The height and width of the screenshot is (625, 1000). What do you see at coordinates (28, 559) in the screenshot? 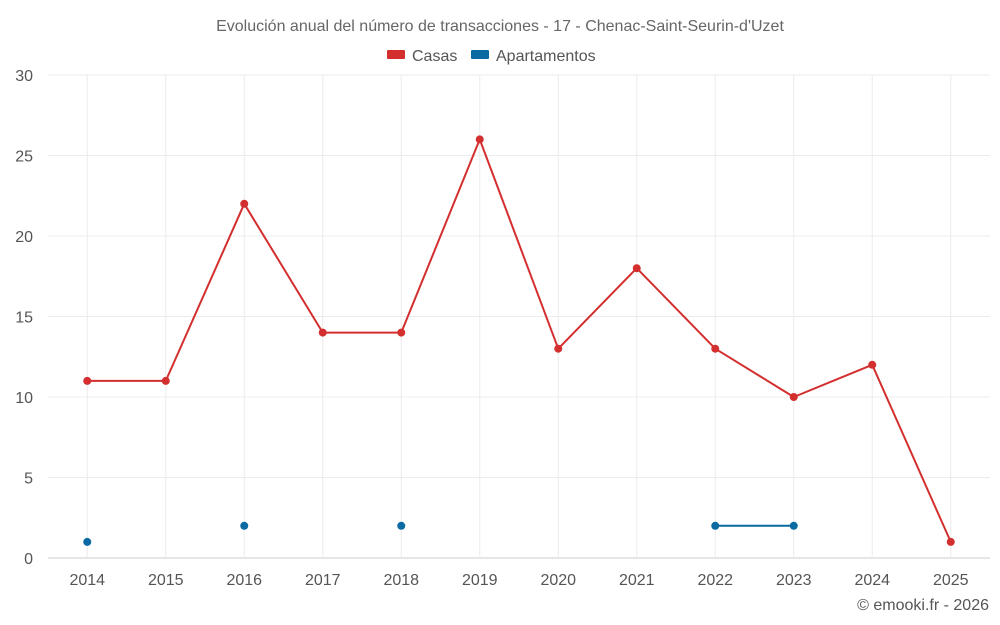
I see `y-tick-label: 0` at bounding box center [28, 559].